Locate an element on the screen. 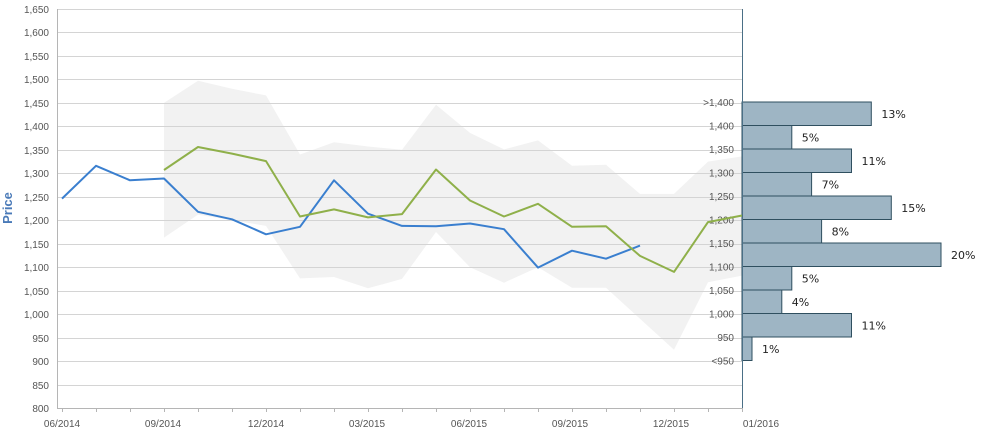 The width and height of the screenshot is (981, 432). distribution-bin-label: >1,400 is located at coordinates (718, 103).